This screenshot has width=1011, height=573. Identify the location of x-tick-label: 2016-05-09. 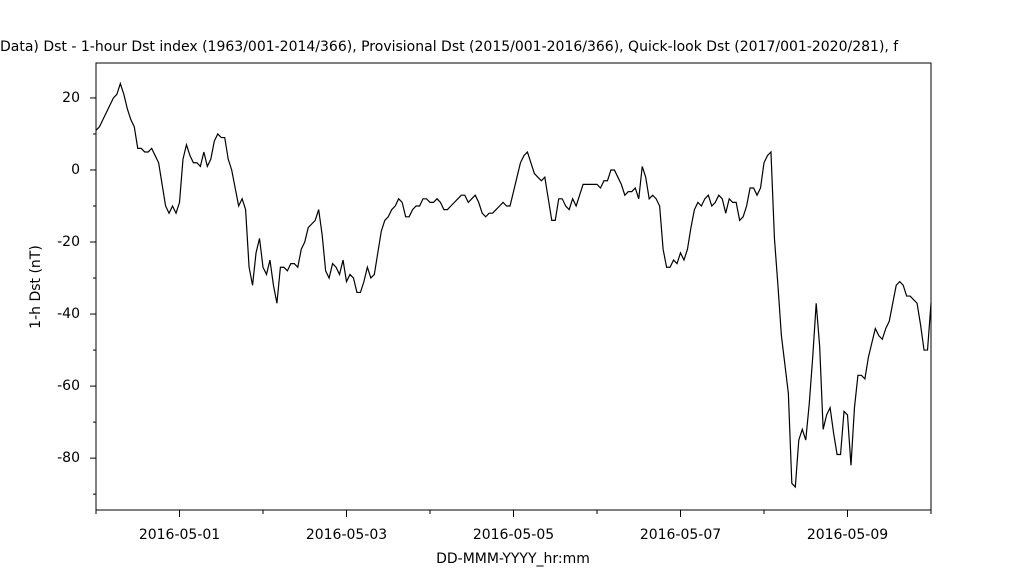
(847, 535).